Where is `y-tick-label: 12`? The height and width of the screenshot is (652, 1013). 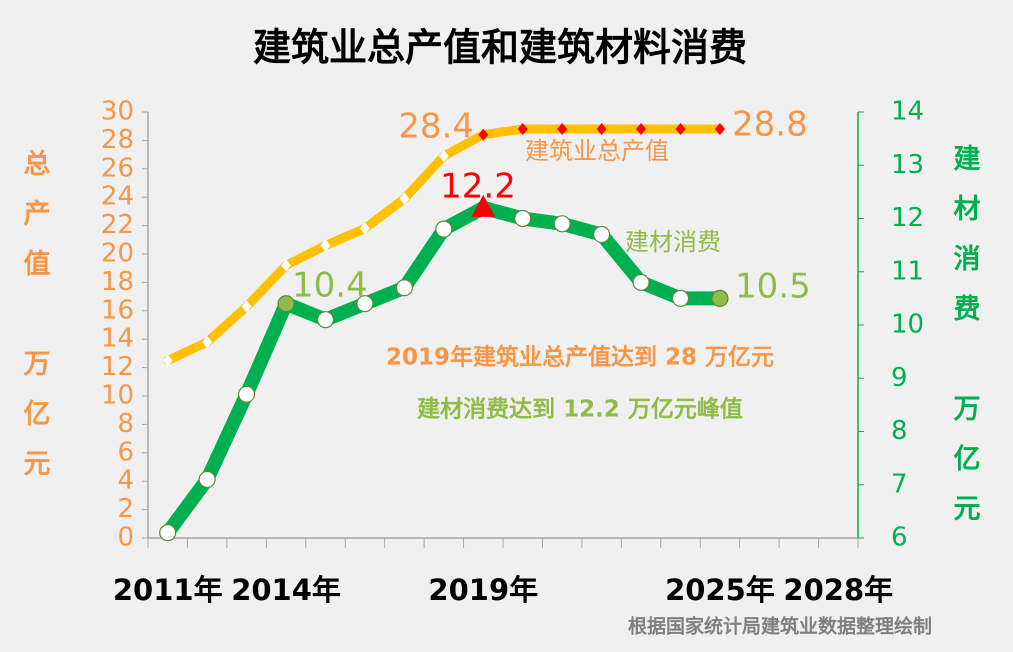 y-tick-label: 12 is located at coordinates (117, 367).